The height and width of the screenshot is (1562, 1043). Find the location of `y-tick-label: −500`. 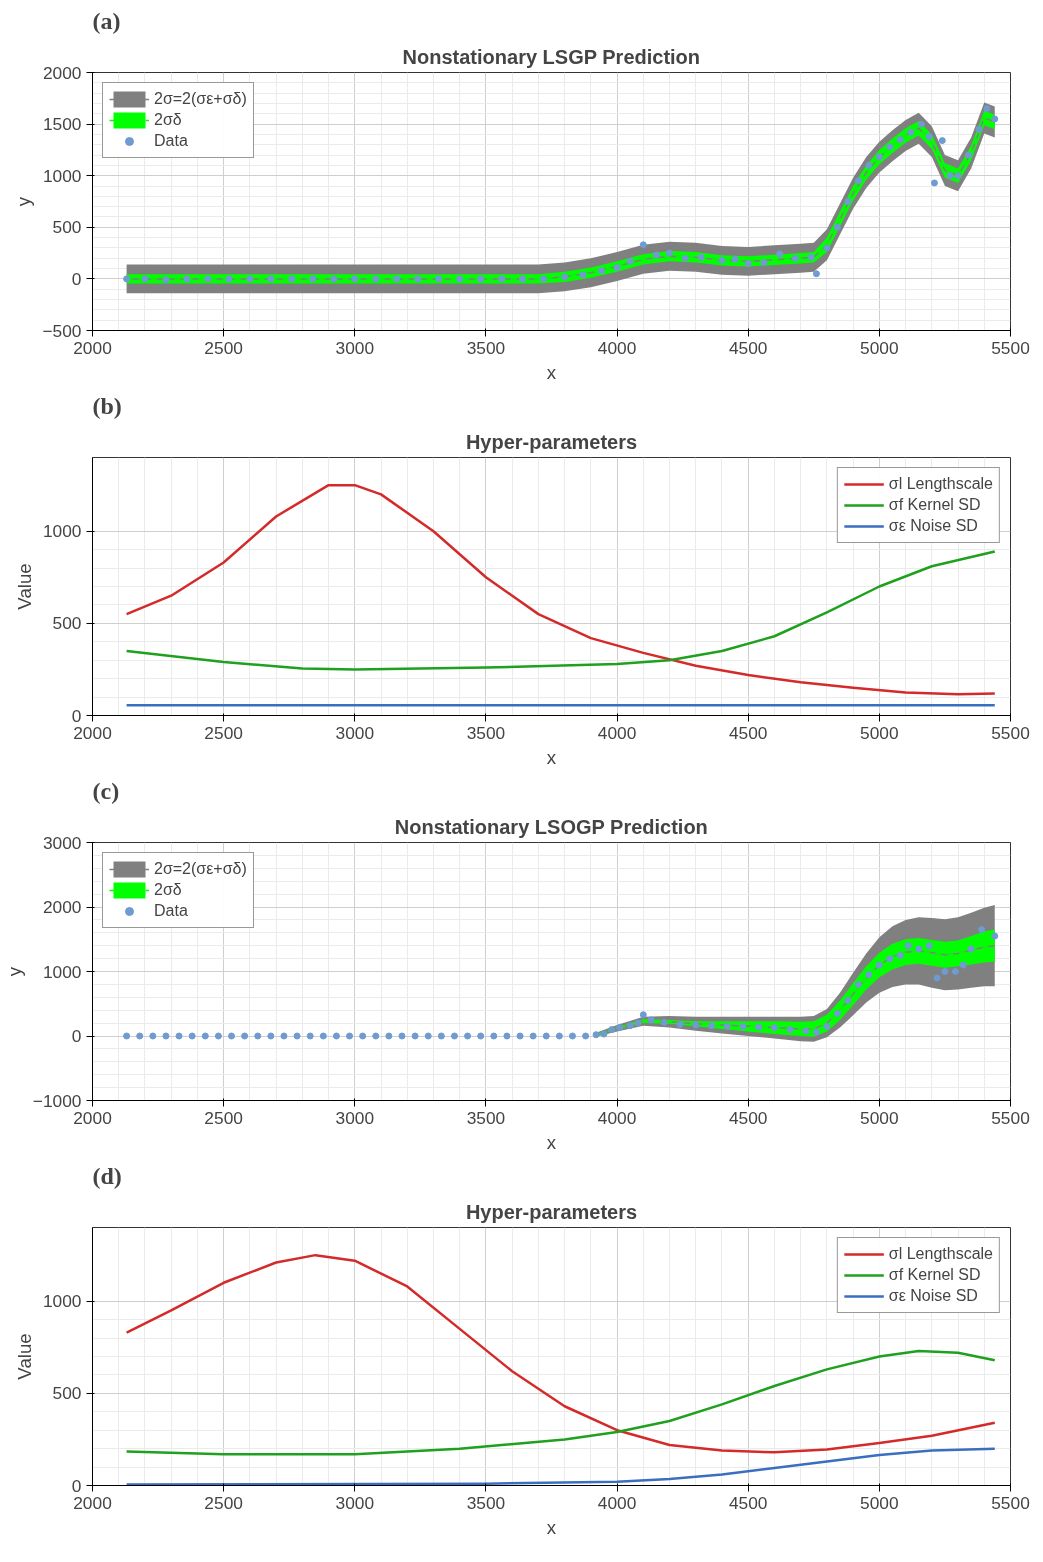

y-tick-label: −500 is located at coordinates (62, 330).